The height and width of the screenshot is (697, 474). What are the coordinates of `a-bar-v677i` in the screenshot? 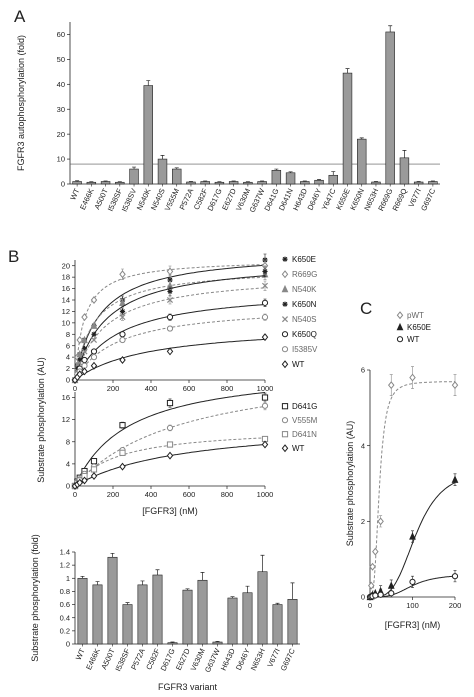 It's located at (418, 183).